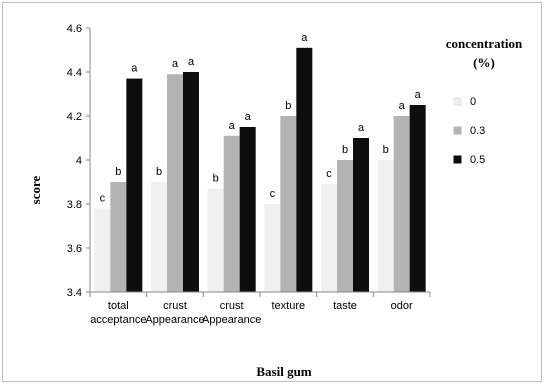 This screenshot has width=547, height=386. What do you see at coordinates (74, 29) in the screenshot?
I see `y-tick-label: 4.6` at bounding box center [74, 29].